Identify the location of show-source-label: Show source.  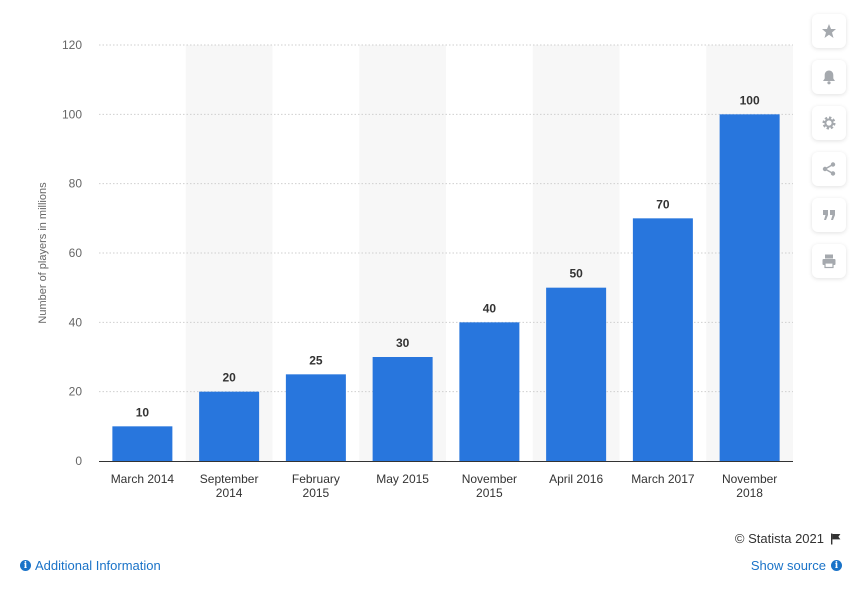
(788, 565).